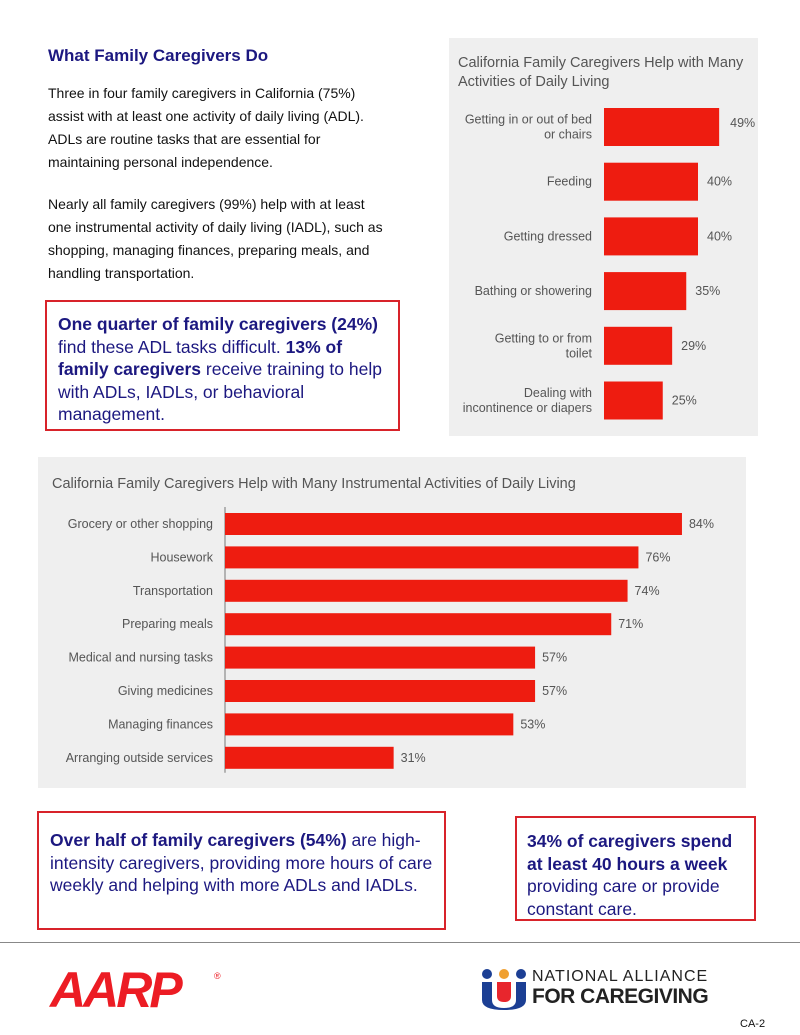  I want to click on nac-logo-text: NATIONAL ALLIANCE FOR CAREGIVING, so click(620, 988).